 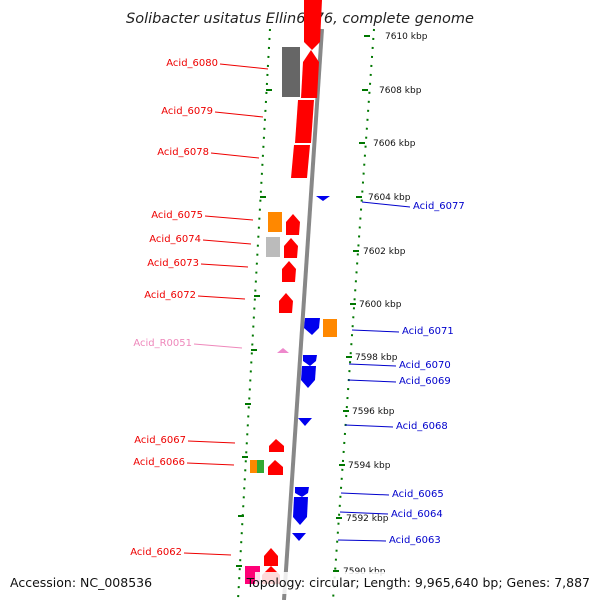 I want to click on tick-label: 7596 kbp, so click(x=373, y=412).